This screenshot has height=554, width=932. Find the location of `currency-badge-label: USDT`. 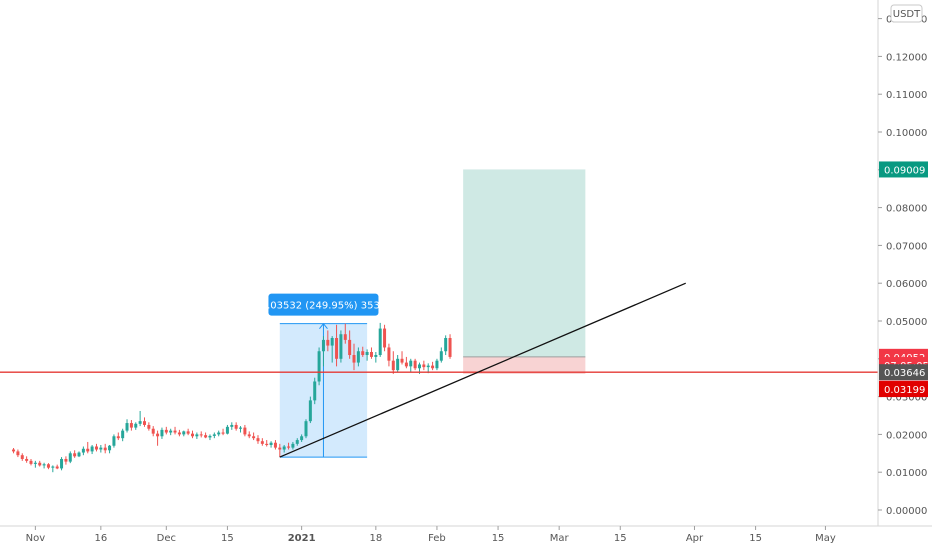

currency-badge-label: USDT is located at coordinates (907, 14).